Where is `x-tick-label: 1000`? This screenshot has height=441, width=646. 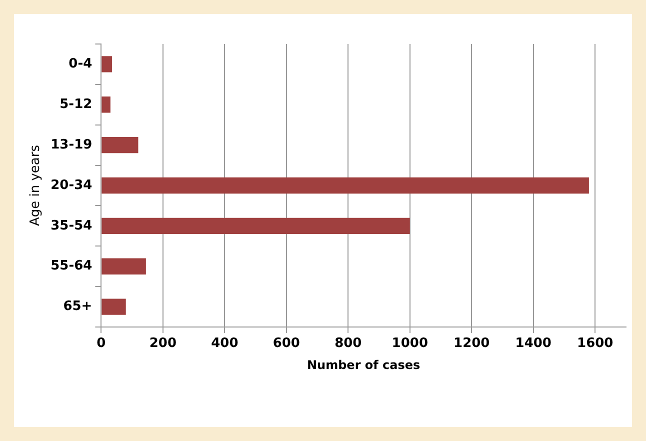 x-tick-label: 1000 is located at coordinates (410, 344).